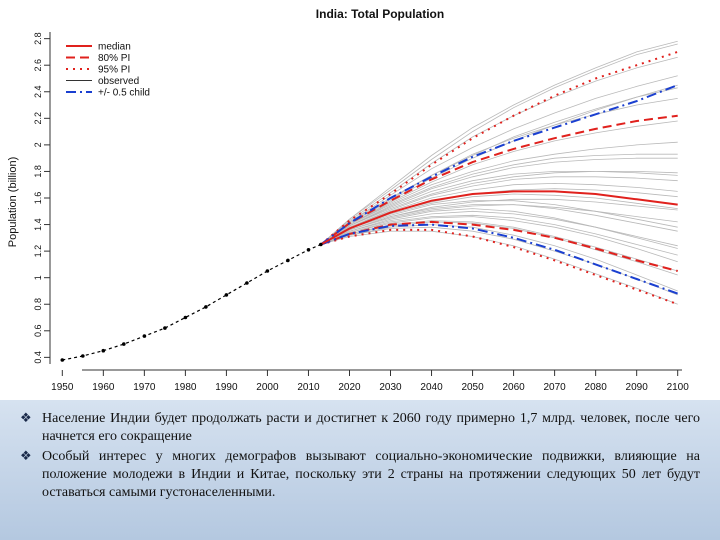 The height and width of the screenshot is (540, 720). Describe the element at coordinates (38, 198) in the screenshot. I see `y-tick-label: 1.6` at that location.